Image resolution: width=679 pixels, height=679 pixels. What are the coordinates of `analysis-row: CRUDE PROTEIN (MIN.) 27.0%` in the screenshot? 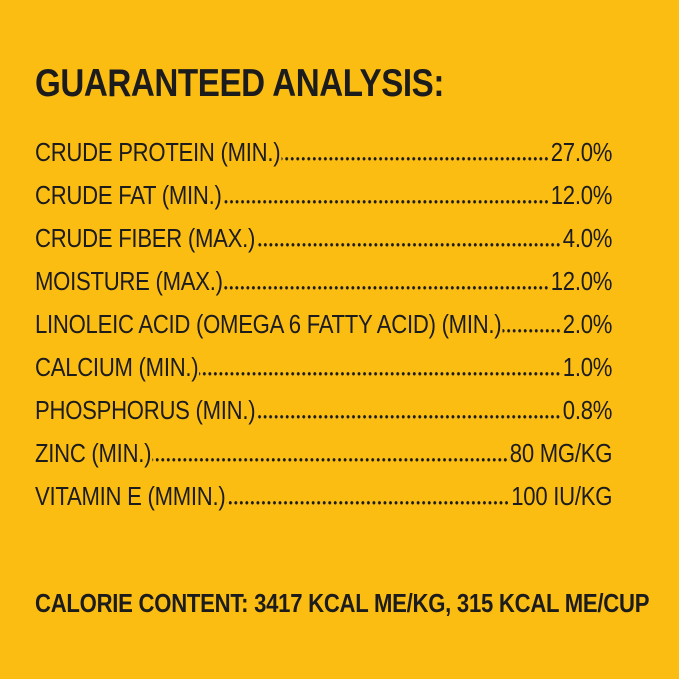 It's located at (323, 152).